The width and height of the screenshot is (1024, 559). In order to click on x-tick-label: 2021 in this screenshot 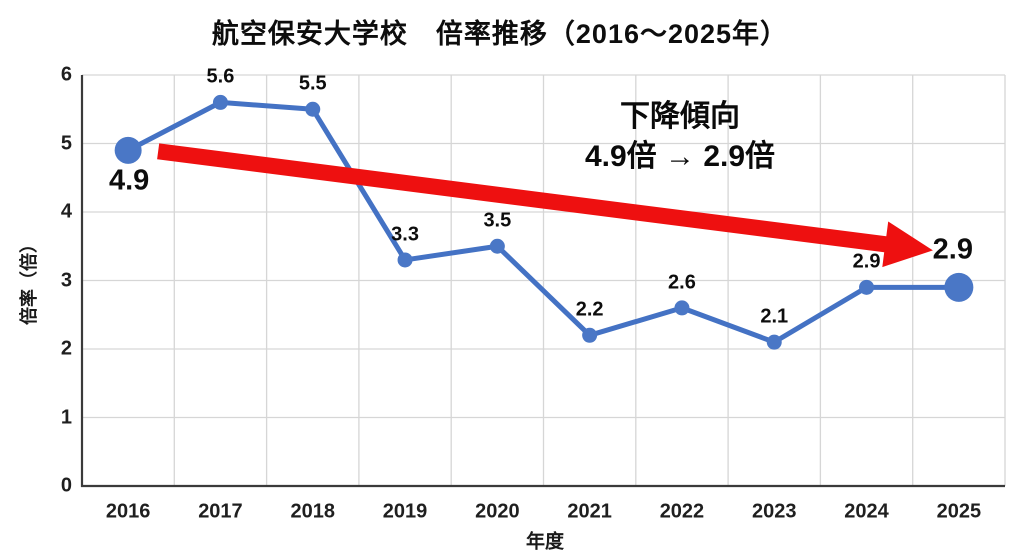, I will do `click(589, 511)`.